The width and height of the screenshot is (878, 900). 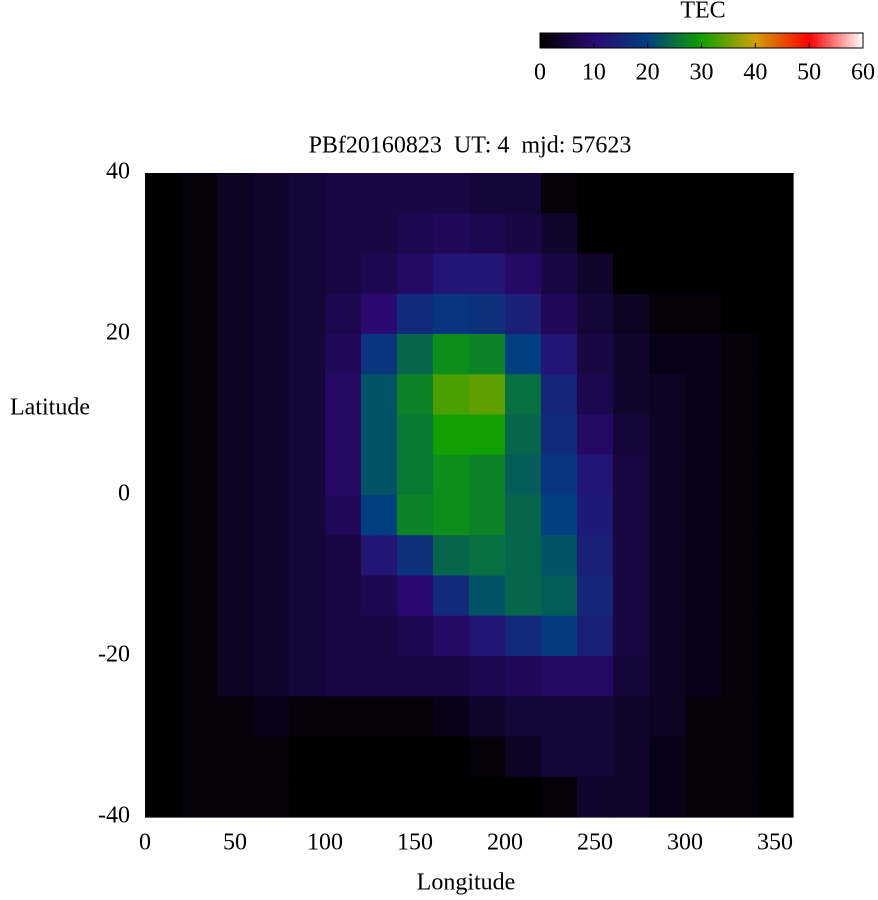 What do you see at coordinates (325, 843) in the screenshot?
I see `x-tick-label: 100` at bounding box center [325, 843].